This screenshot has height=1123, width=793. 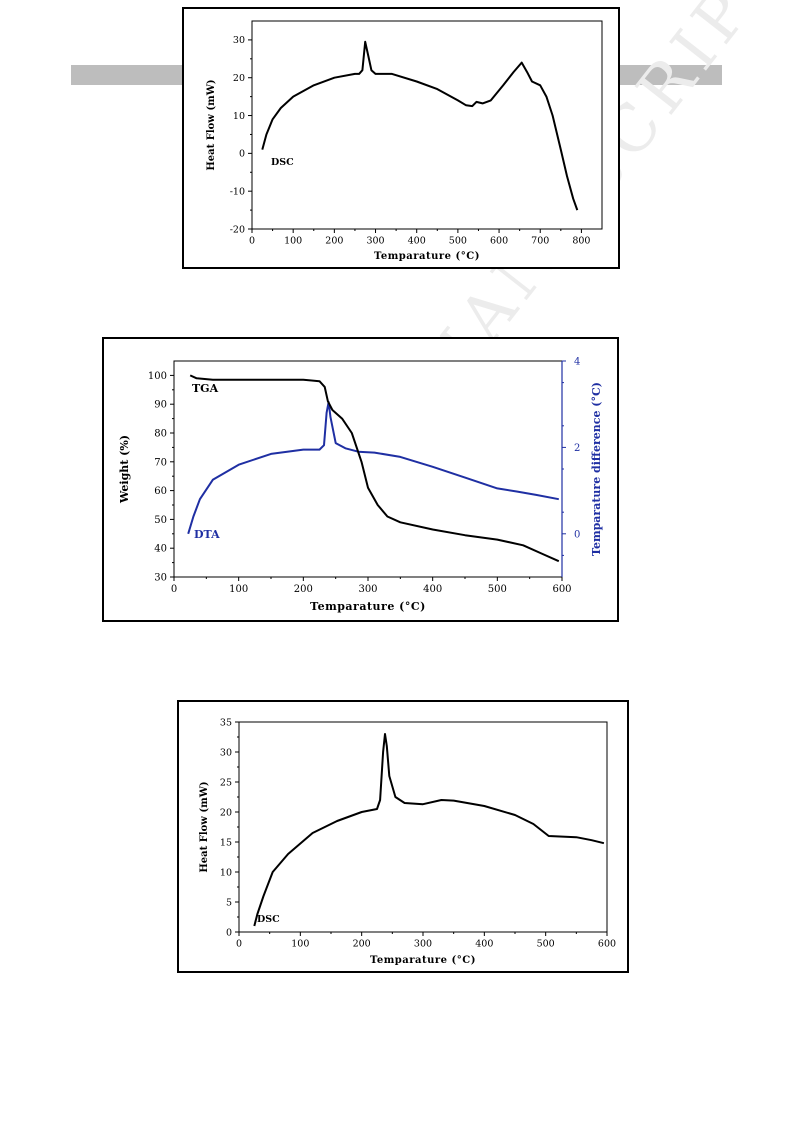 What do you see at coordinates (207, 534) in the screenshot?
I see `curve-label-dta: DTA` at bounding box center [207, 534].